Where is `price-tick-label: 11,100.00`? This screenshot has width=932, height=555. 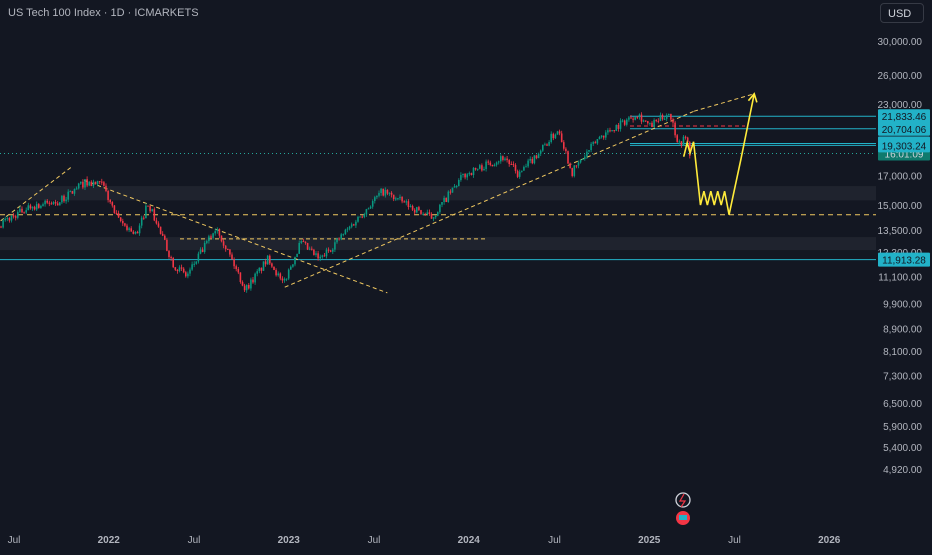
price-tick-label: 11,100.00 is located at coordinates (900, 277).